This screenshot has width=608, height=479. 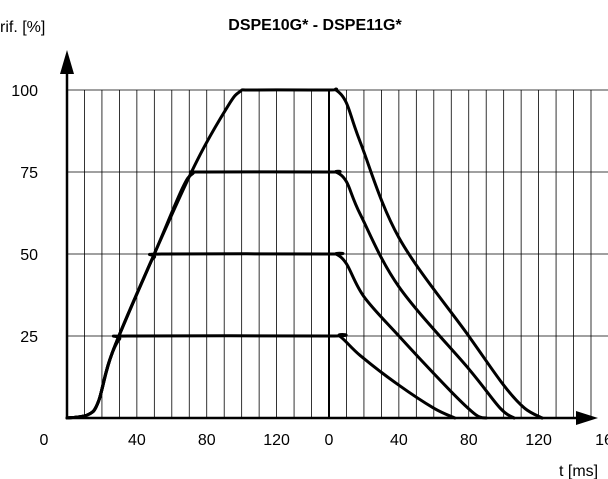 What do you see at coordinates (601, 440) in the screenshot?
I see `x-tick-label: 160` at bounding box center [601, 440].